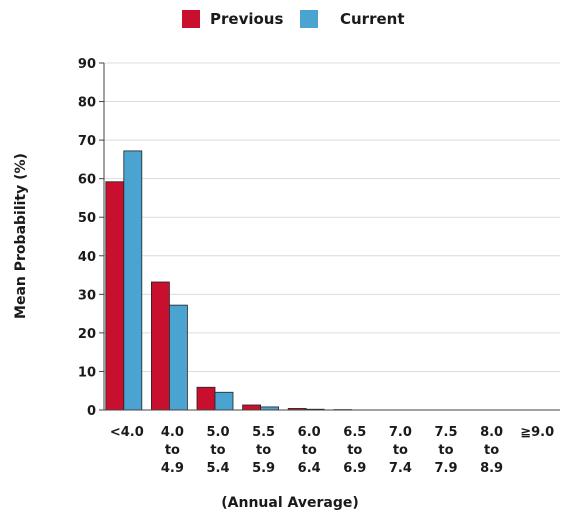 This screenshot has height=523, width=562. I want to click on legend-item-previous: Previous, so click(232, 19).